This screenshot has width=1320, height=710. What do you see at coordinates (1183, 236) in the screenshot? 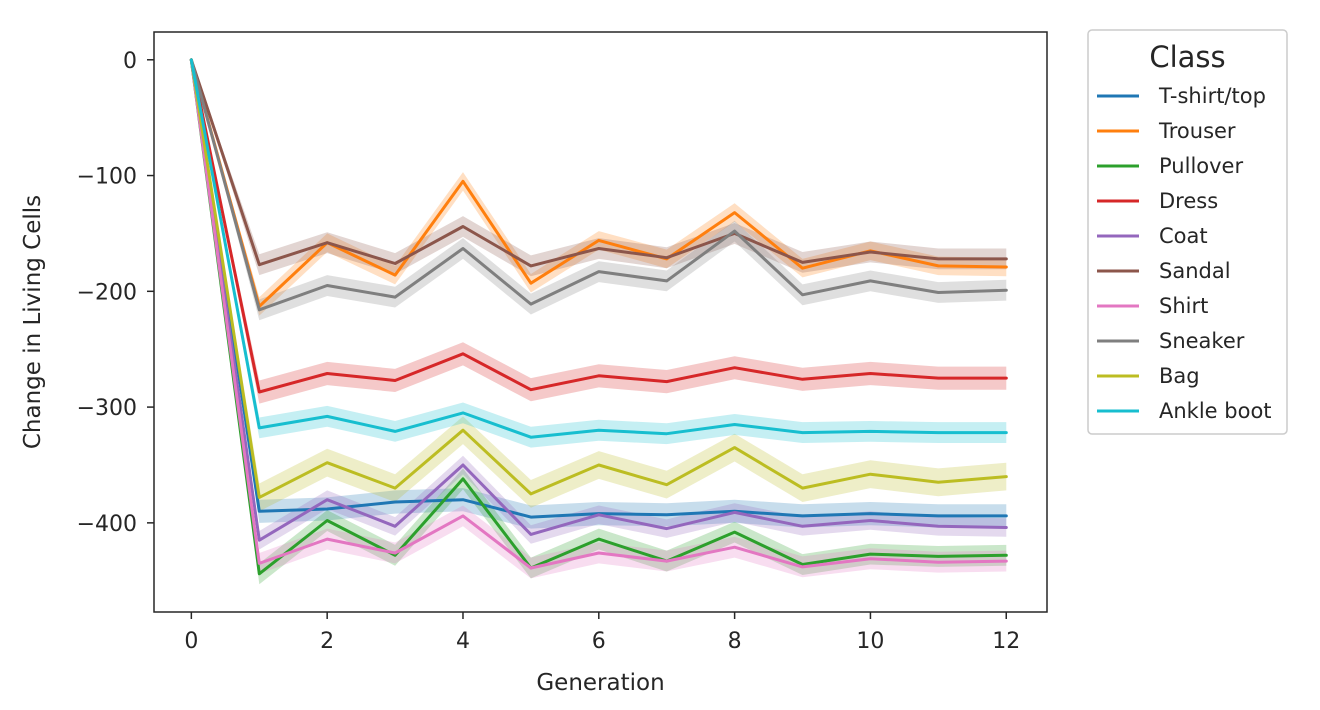
I see `legend-label-coat: Coat` at bounding box center [1183, 236].